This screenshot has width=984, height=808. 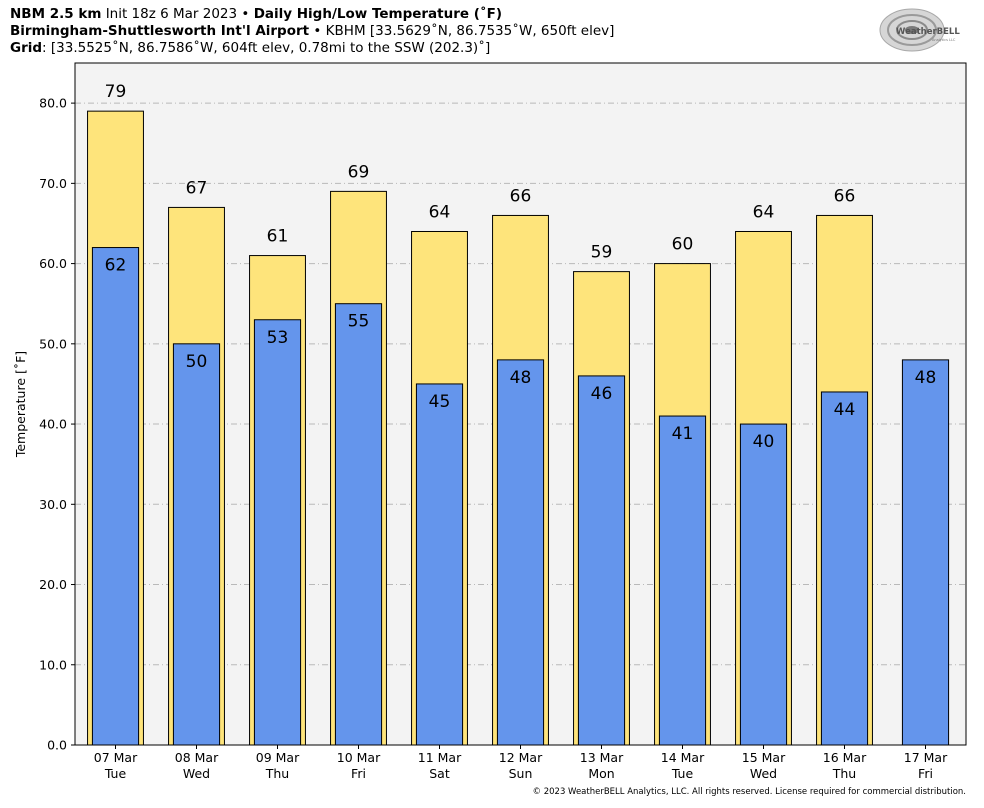 I want to click on model-name: NBM 2.5 km, so click(x=56, y=14).